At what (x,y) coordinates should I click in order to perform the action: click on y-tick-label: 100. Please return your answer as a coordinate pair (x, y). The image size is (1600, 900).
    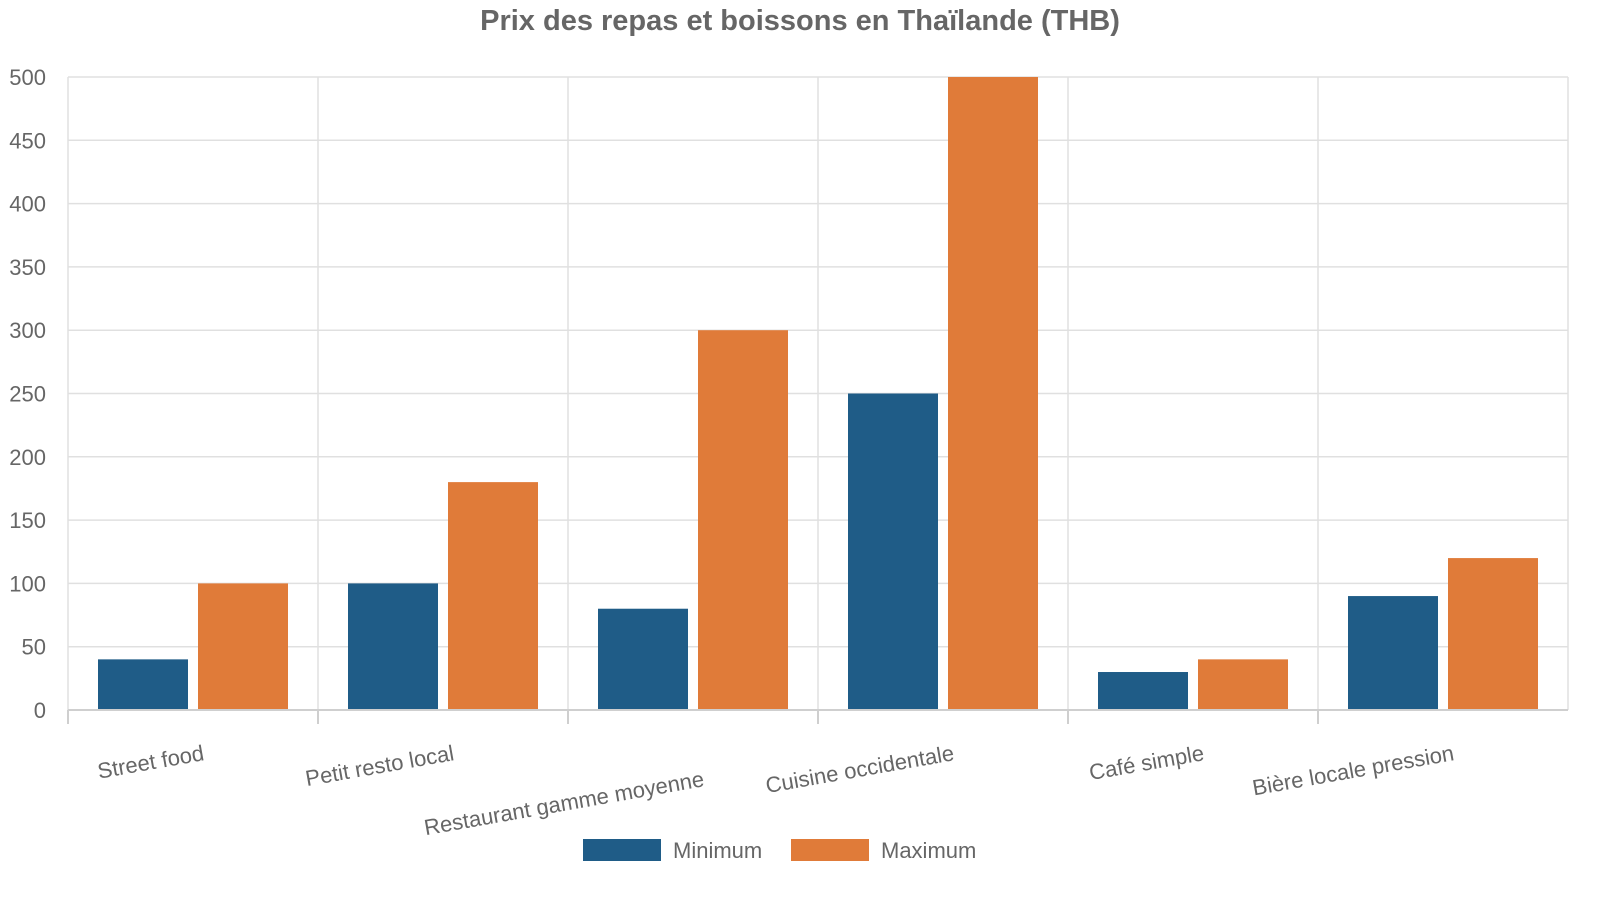
    Looking at the image, I should click on (27, 583).